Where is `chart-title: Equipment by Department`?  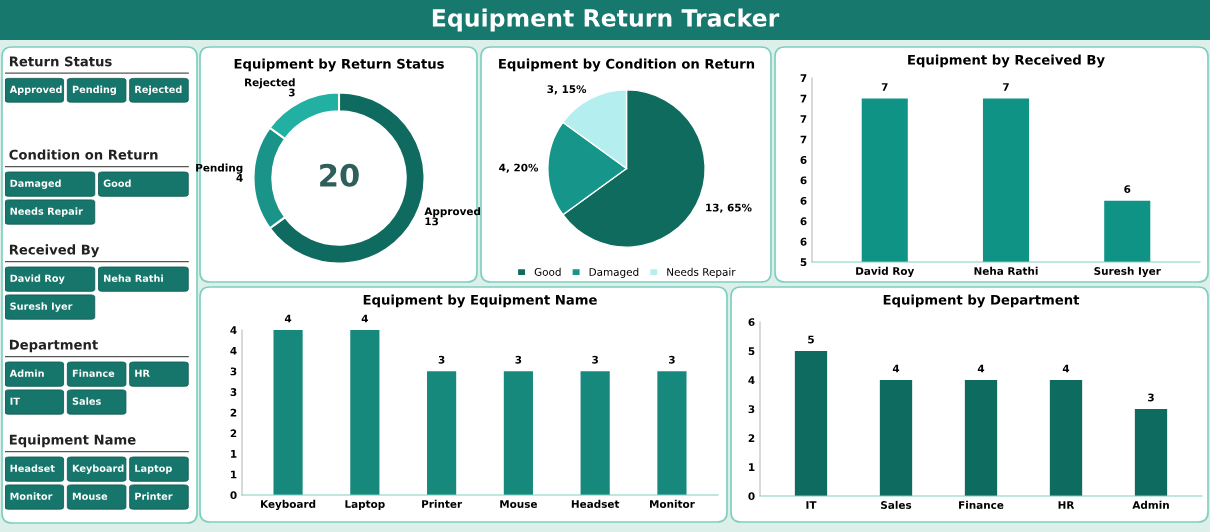 chart-title: Equipment by Department is located at coordinates (981, 301).